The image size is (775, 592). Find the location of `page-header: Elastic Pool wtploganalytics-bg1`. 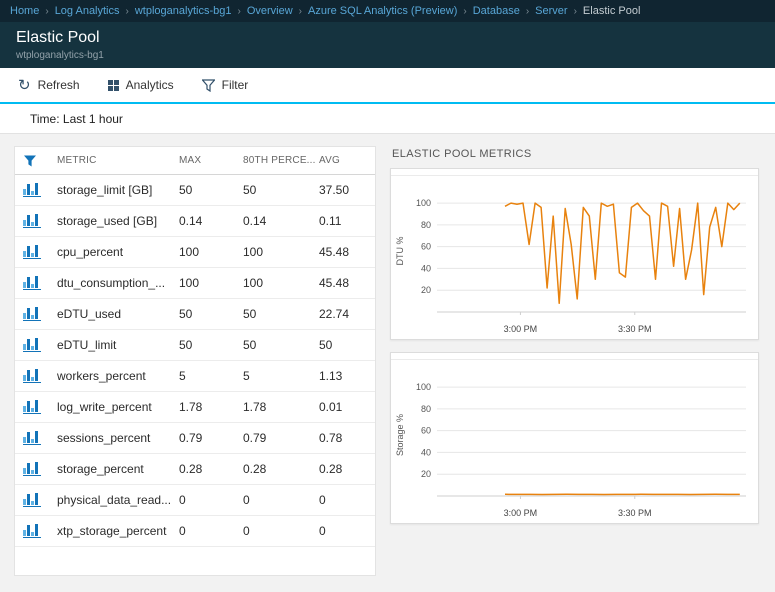

page-header: Elastic Pool wtploganalytics-bg1 is located at coordinates (387, 45).